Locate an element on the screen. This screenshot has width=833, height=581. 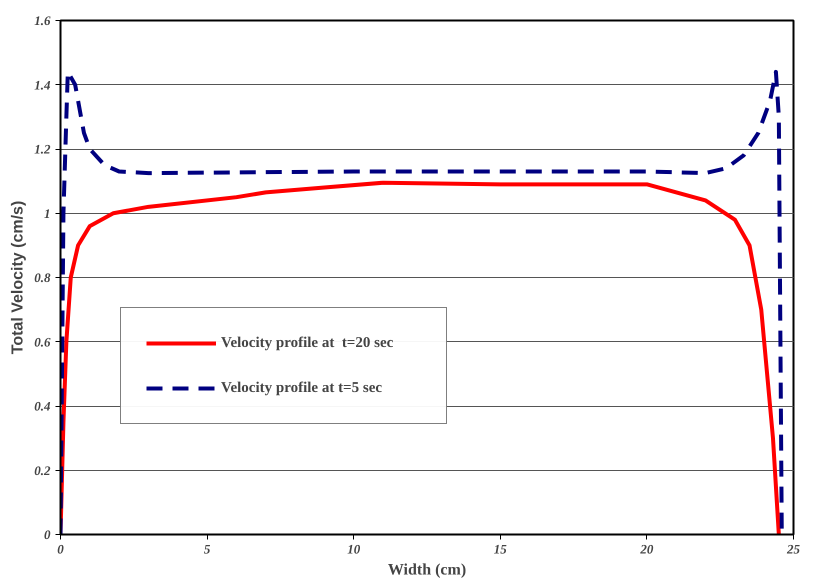
y-tick-label: 1.4 is located at coordinates (42, 84).